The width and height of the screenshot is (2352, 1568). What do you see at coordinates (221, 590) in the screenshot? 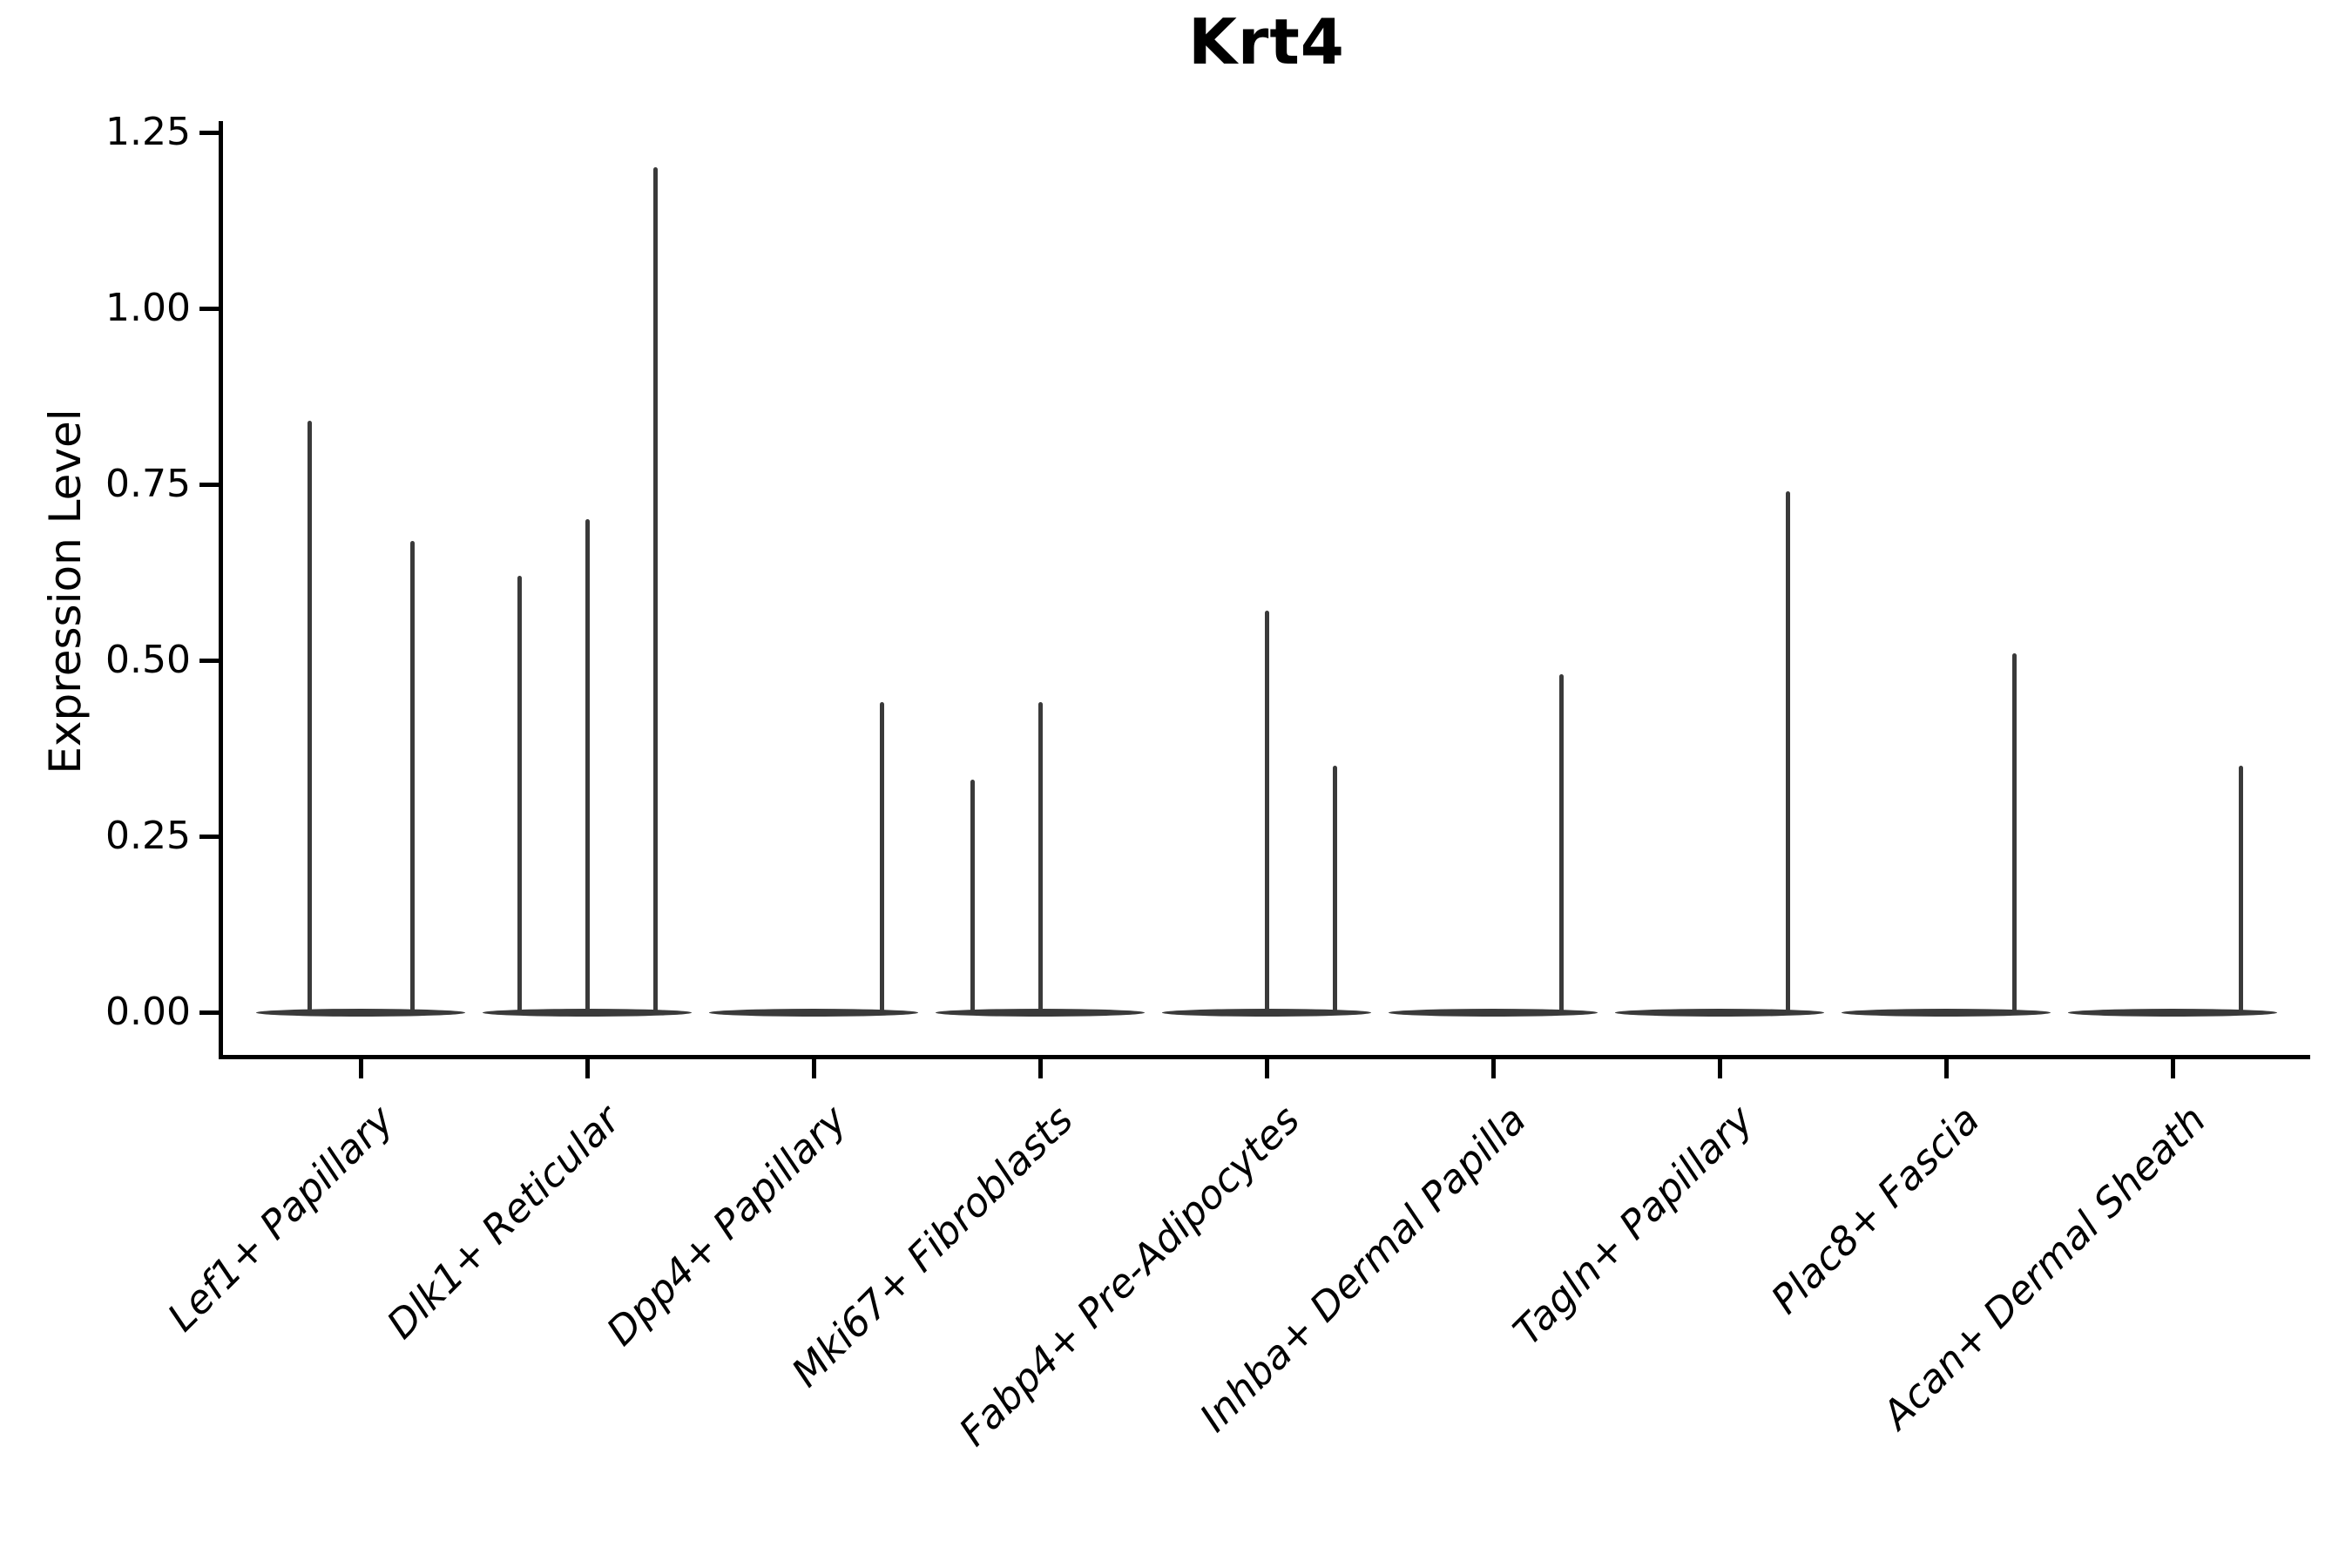
I see `y-axis-spine` at bounding box center [221, 590].